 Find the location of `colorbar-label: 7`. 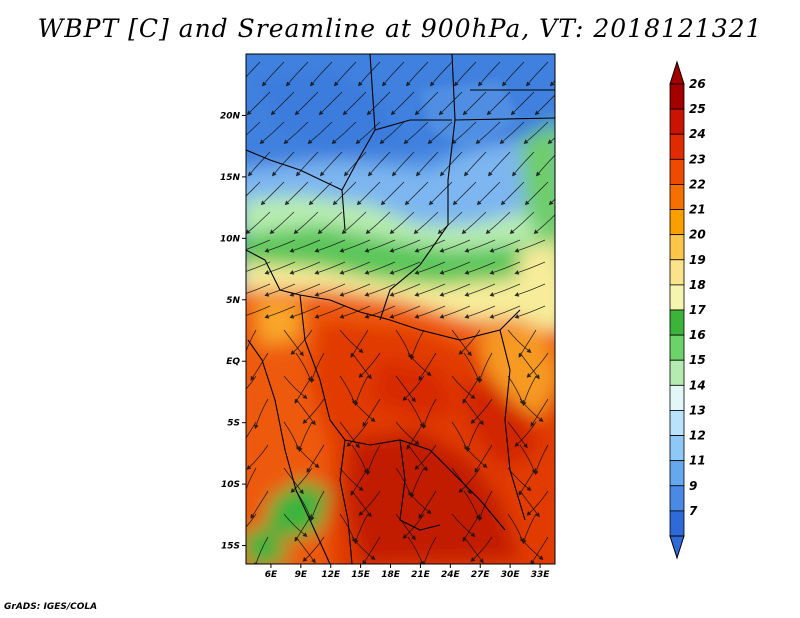

colorbar-label: 7 is located at coordinates (693, 511).